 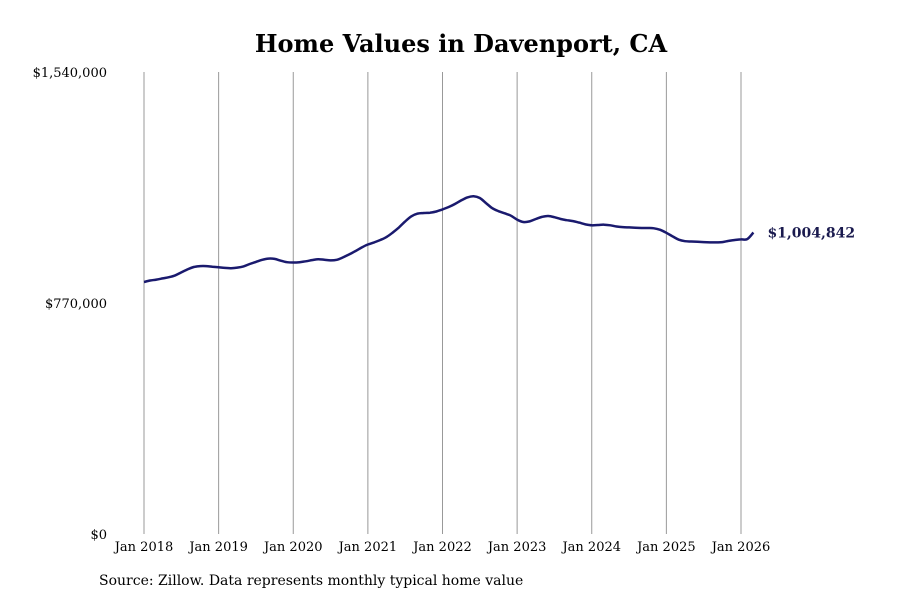 I want to click on x-tick-label: Jan 2026, so click(x=740, y=547).